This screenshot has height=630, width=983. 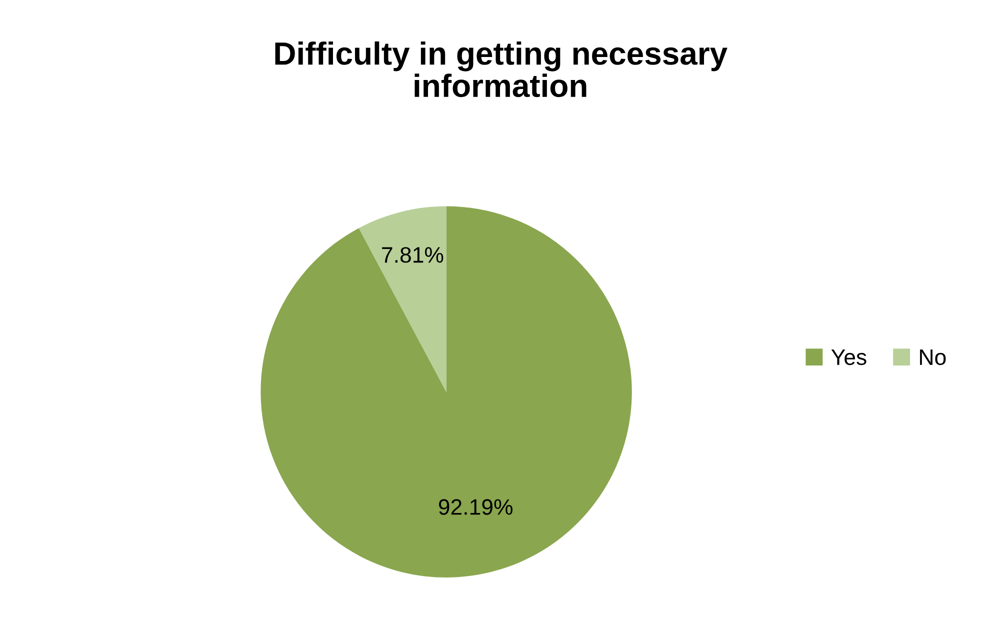 I want to click on legend-label: Yes, so click(x=848, y=358).